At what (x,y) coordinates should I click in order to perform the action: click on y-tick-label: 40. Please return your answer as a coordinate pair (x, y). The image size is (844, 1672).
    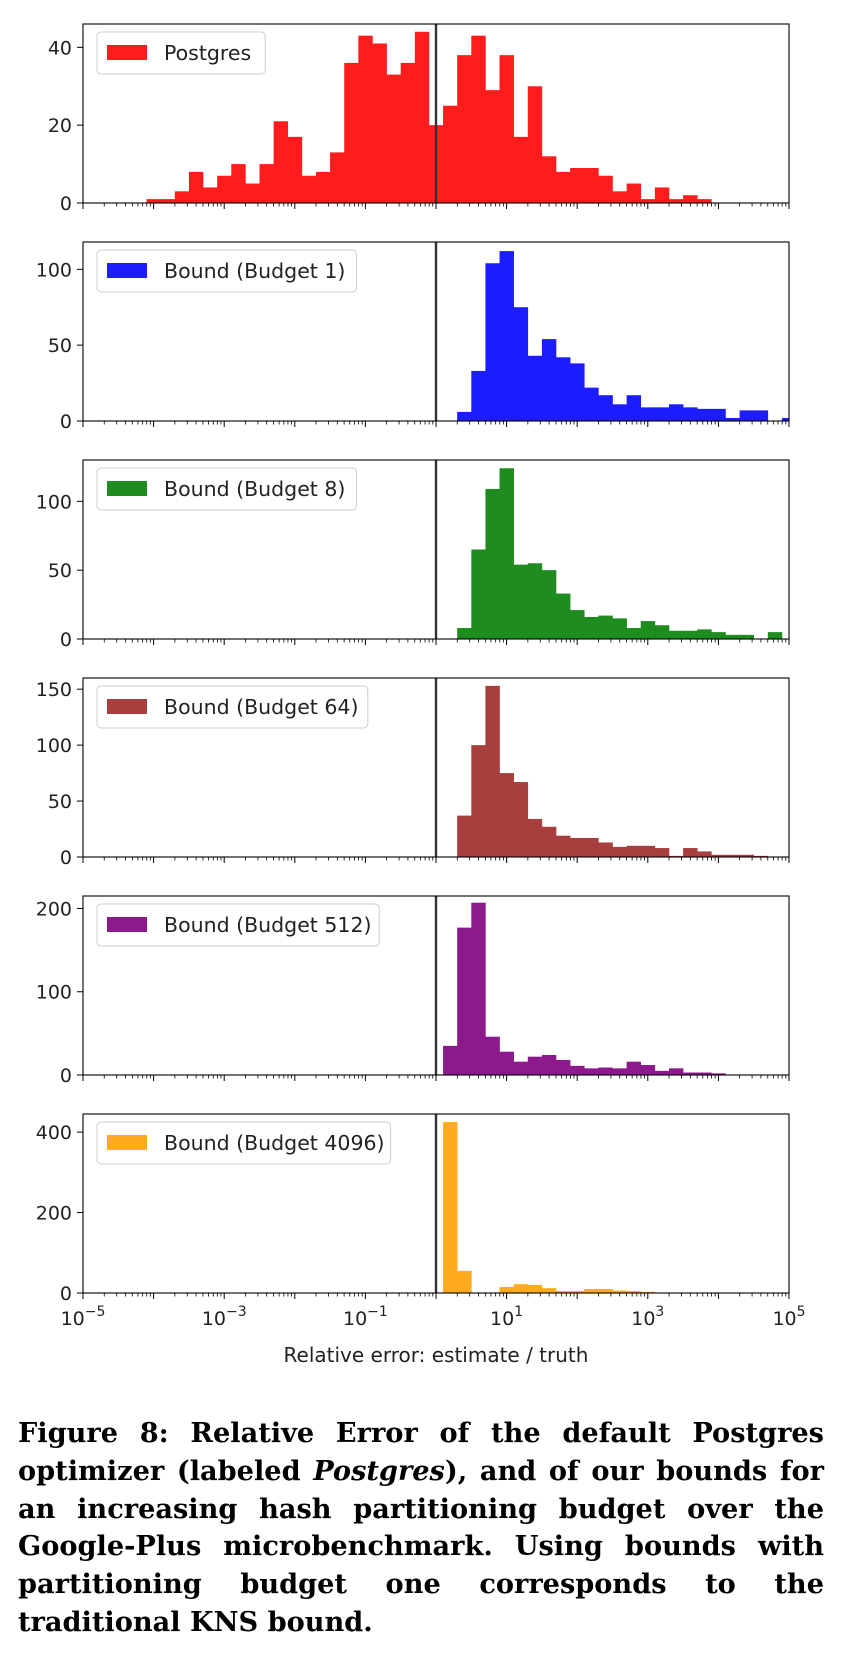
    Looking at the image, I should click on (60, 48).